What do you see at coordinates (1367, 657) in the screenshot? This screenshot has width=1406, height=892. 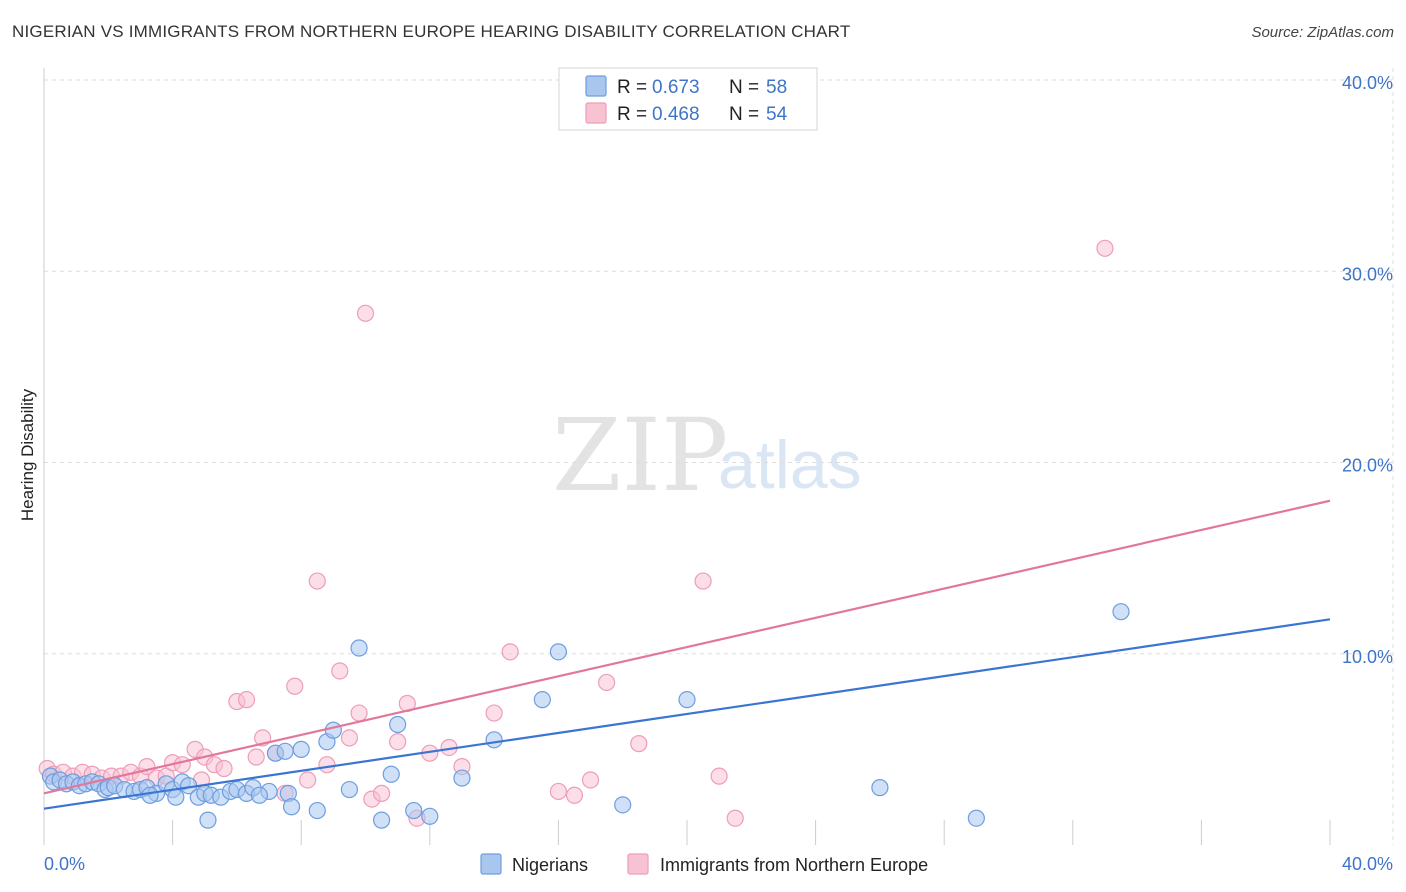 I see `y-tick-label: 10.0%` at bounding box center [1367, 657].